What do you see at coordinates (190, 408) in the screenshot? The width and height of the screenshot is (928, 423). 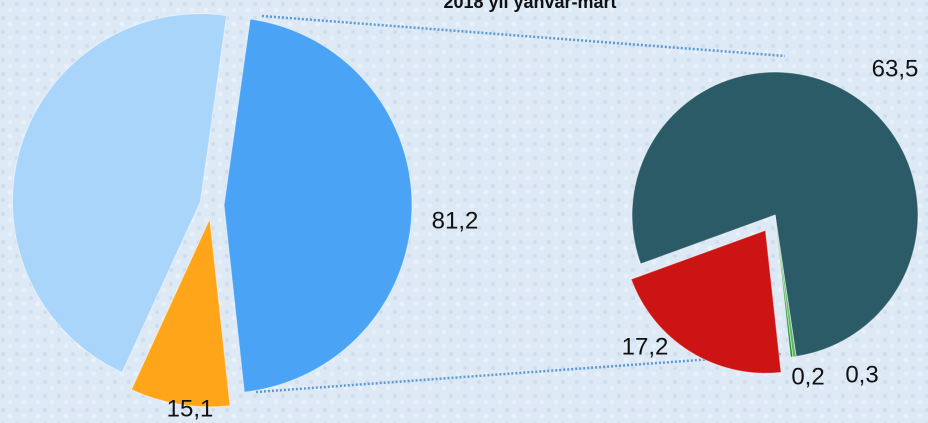 I see `data-label: 15,1` at bounding box center [190, 408].